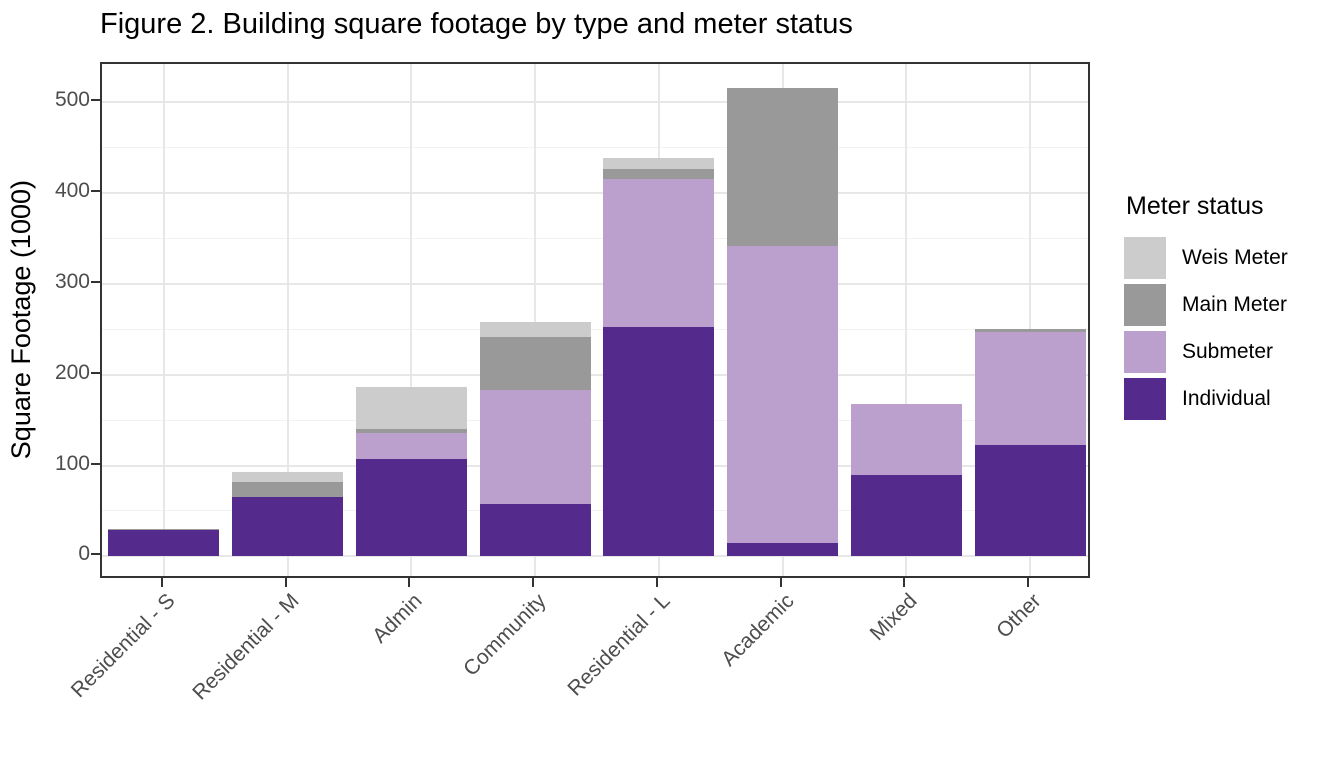  I want to click on y-tick-label: 0, so click(84, 554).